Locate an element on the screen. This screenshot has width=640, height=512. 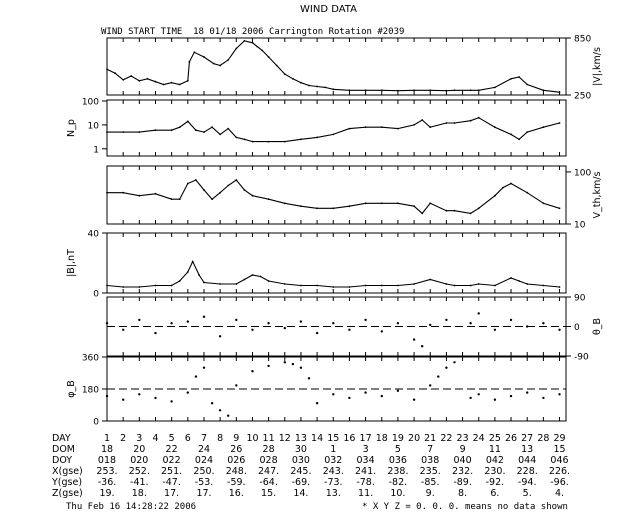
table-cell: -92. is located at coordinates (495, 482).